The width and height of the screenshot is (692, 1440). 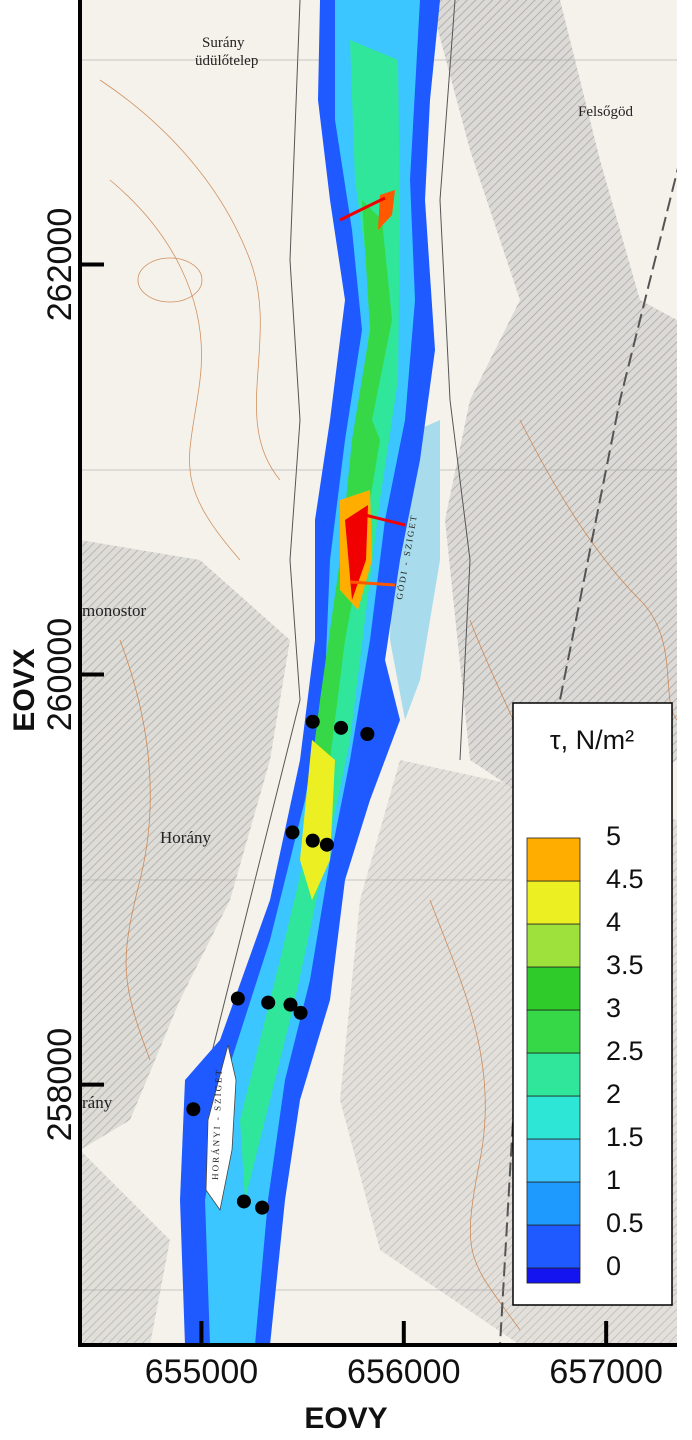 I want to click on legend-label: 0, so click(x=613, y=1266).